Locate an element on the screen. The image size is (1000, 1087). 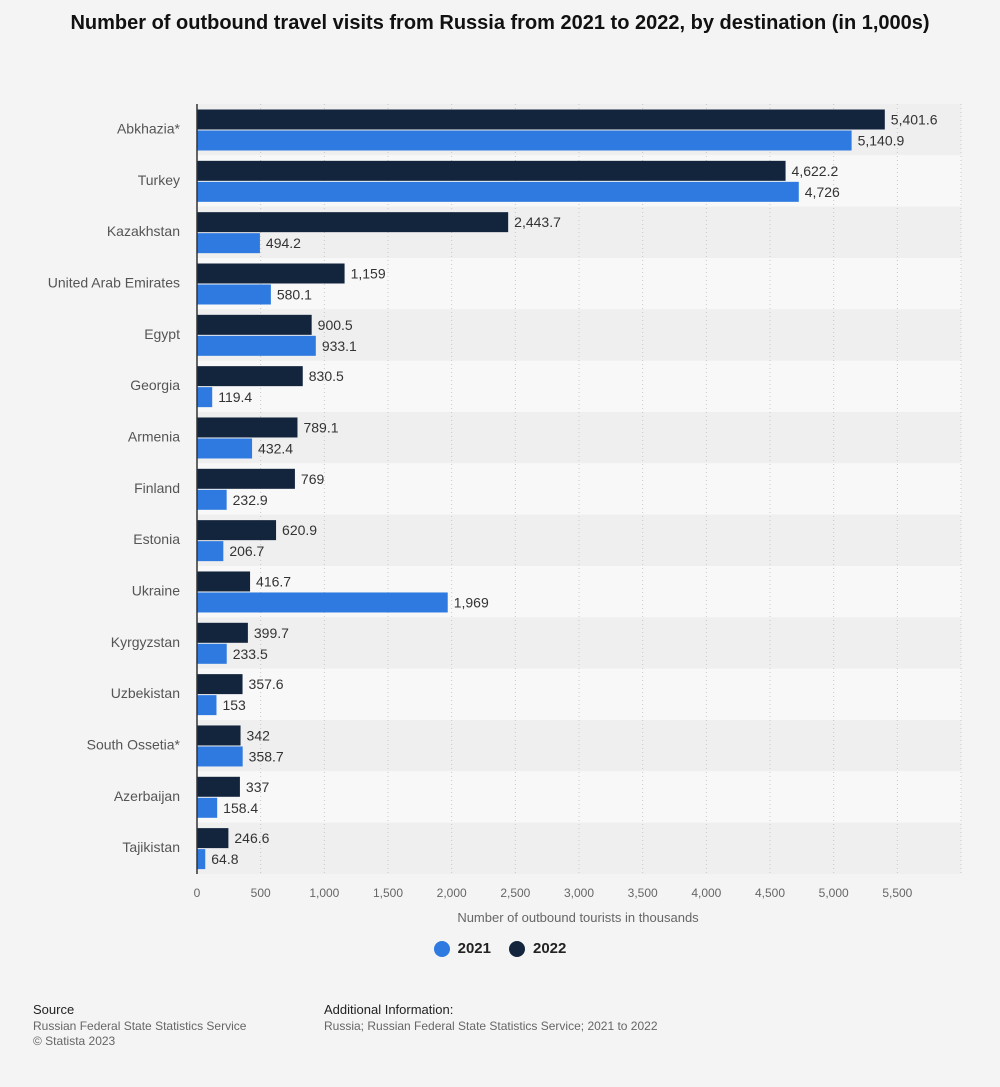
category-label: Estonia is located at coordinates (156, 539).